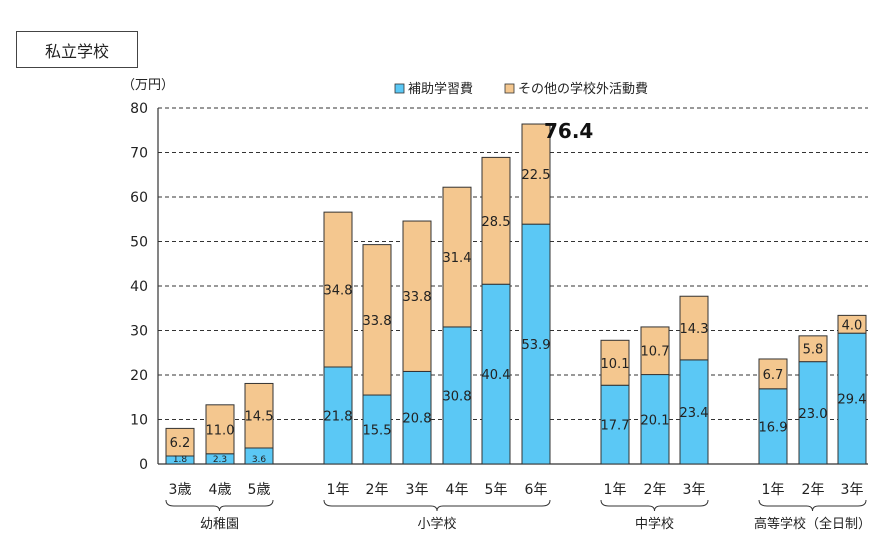  I want to click on group-label: 小学校, so click(436, 524).